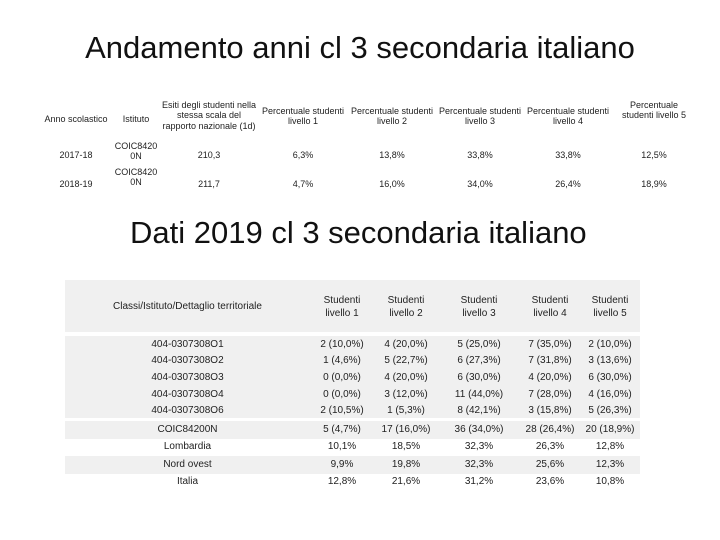 This screenshot has height=540, width=720. Describe the element at coordinates (187, 344) in the screenshot. I see `cell-classe: 404-0307308O1` at that location.